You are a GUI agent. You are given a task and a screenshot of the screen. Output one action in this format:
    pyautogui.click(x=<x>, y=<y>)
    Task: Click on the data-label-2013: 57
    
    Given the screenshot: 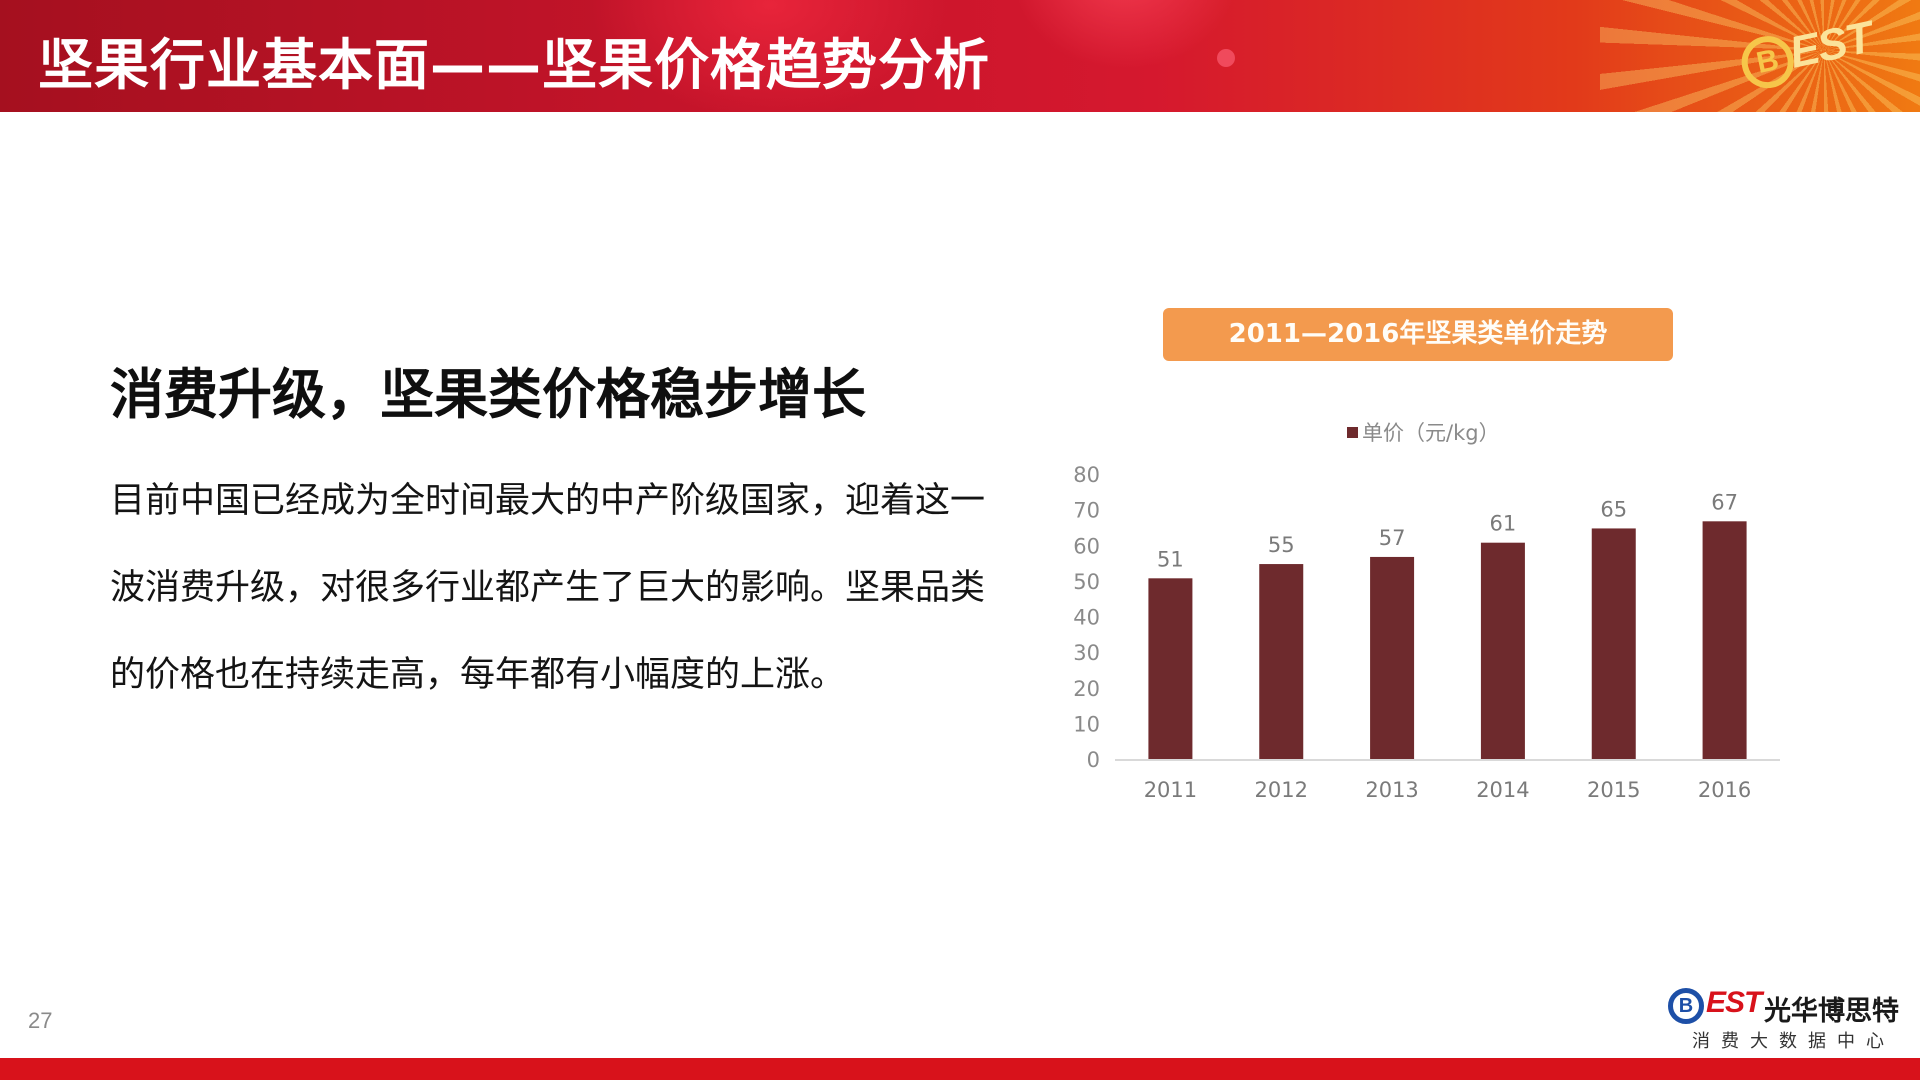 What is the action you would take?
    pyautogui.click(x=1392, y=538)
    